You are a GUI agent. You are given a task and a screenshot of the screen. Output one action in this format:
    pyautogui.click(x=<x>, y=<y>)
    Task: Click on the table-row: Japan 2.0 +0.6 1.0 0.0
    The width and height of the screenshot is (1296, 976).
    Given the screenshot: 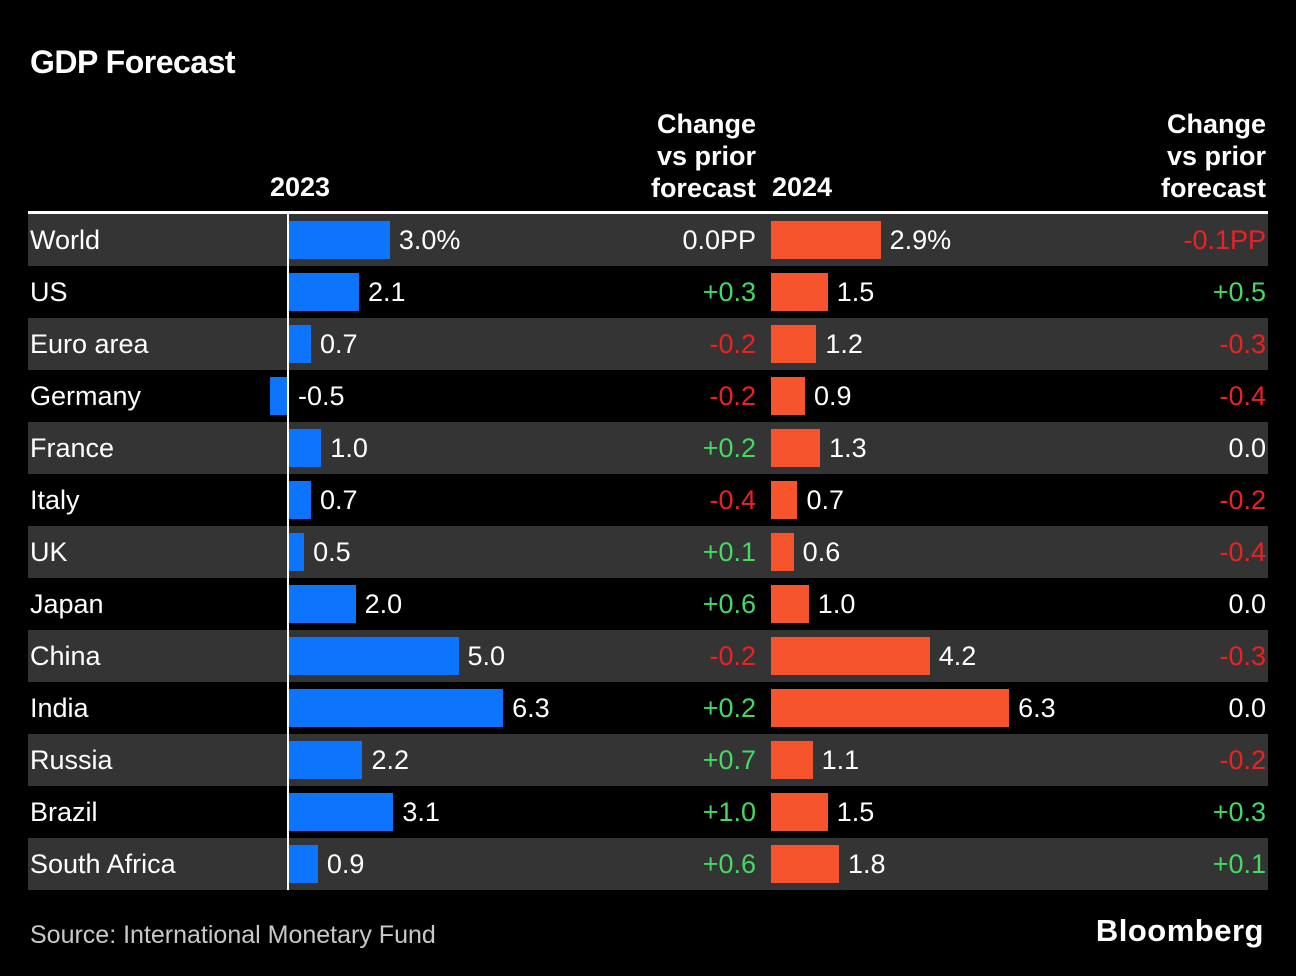 What is the action you would take?
    pyautogui.click(x=648, y=604)
    